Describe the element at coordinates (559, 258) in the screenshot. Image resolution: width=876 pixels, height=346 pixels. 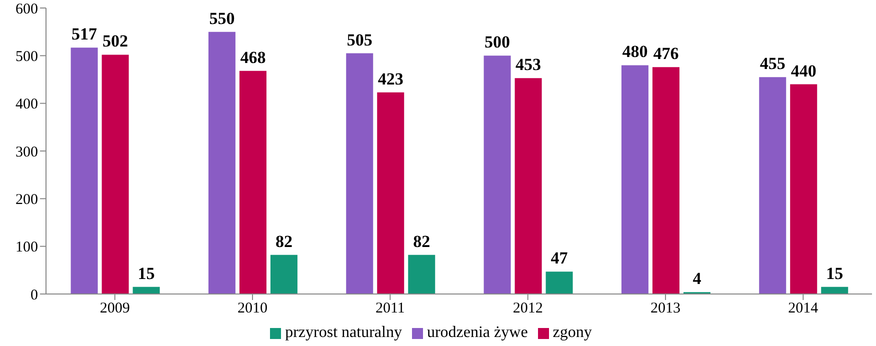
I see `data-label: 47` at that location.